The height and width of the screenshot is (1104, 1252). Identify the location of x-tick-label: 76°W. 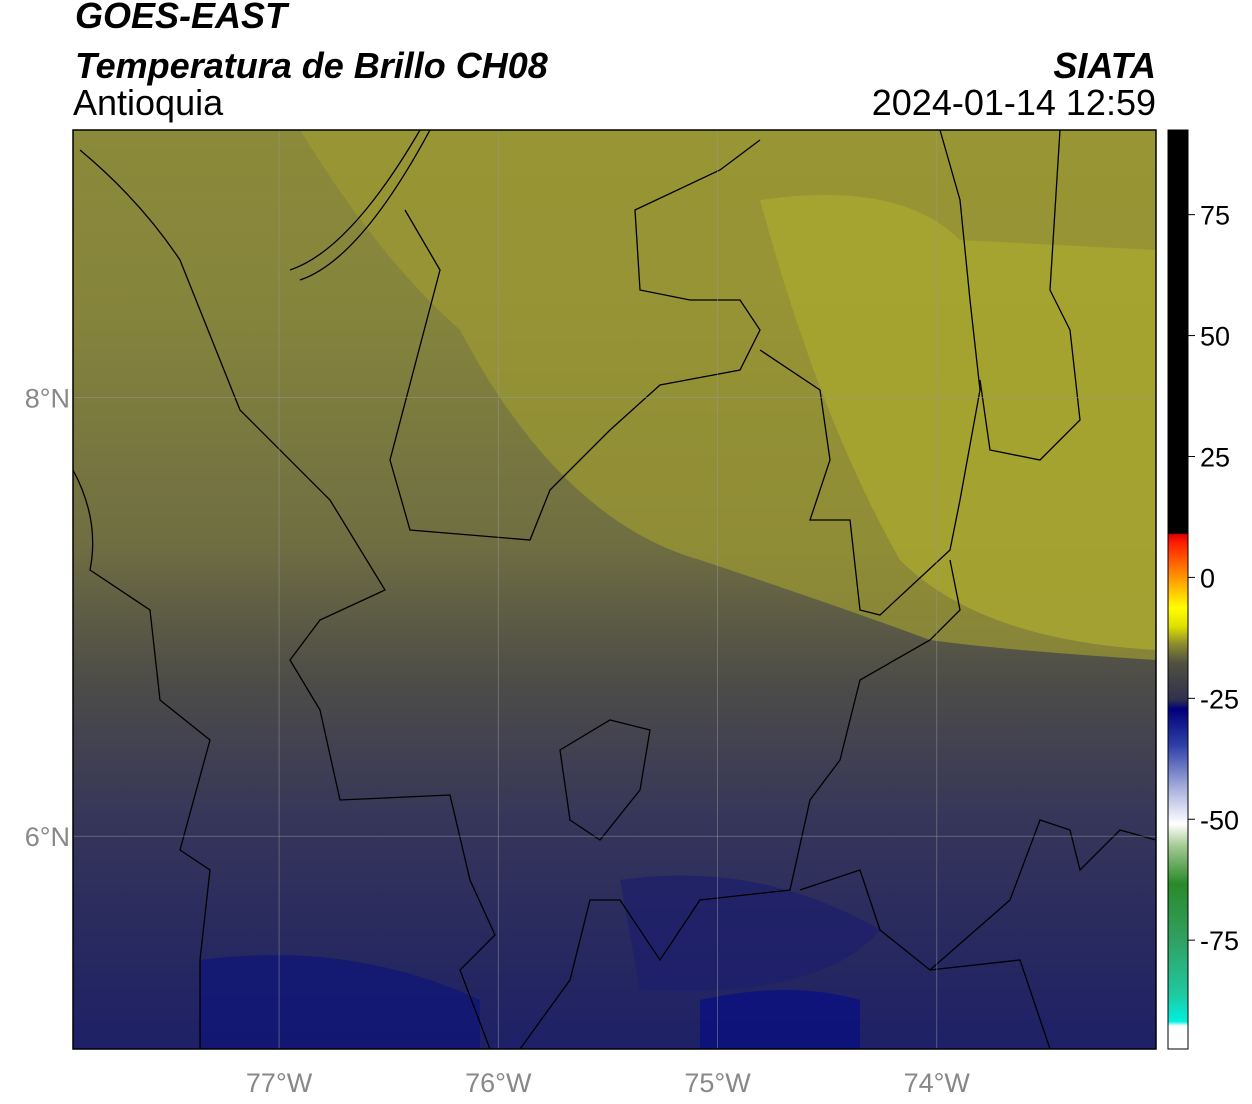
(498, 1083).